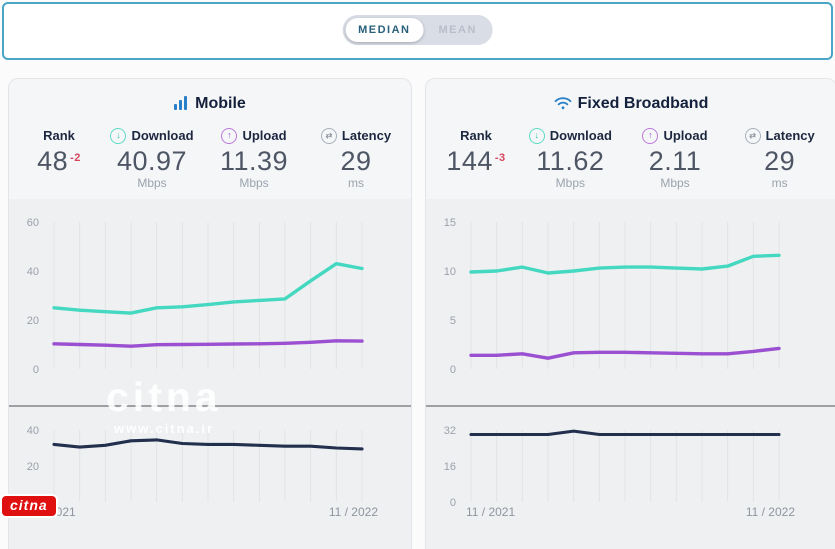 This screenshot has height=549, width=835. What do you see at coordinates (203, 472) in the screenshot?
I see `mobile-latency-chart: 40200202111 / 2022` at bounding box center [203, 472].